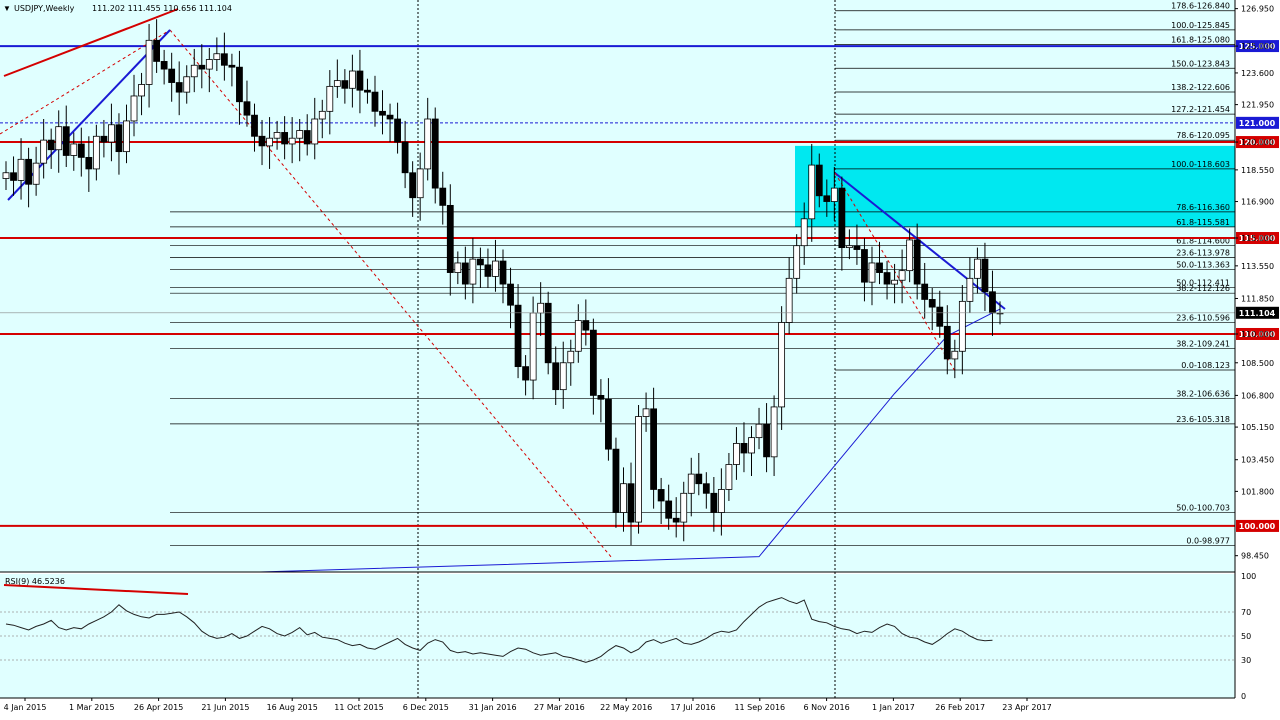 This screenshot has width=1280, height=720. What do you see at coordinates (1243, 696) in the screenshot?
I see `rsi-level-label: 0` at bounding box center [1243, 696].